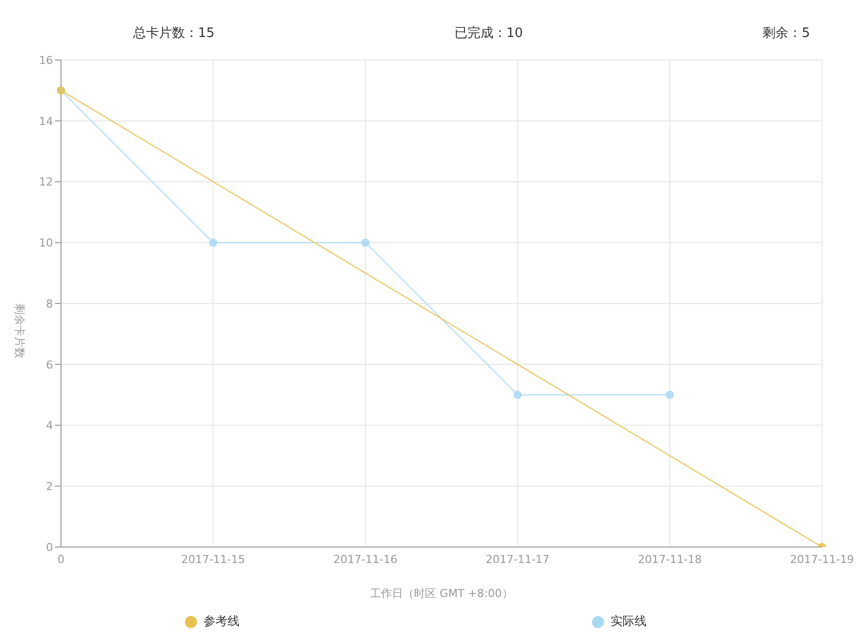 This screenshot has height=644, width=868. What do you see at coordinates (822, 559) in the screenshot?
I see `x-tick-label: 2017-11-19` at bounding box center [822, 559].